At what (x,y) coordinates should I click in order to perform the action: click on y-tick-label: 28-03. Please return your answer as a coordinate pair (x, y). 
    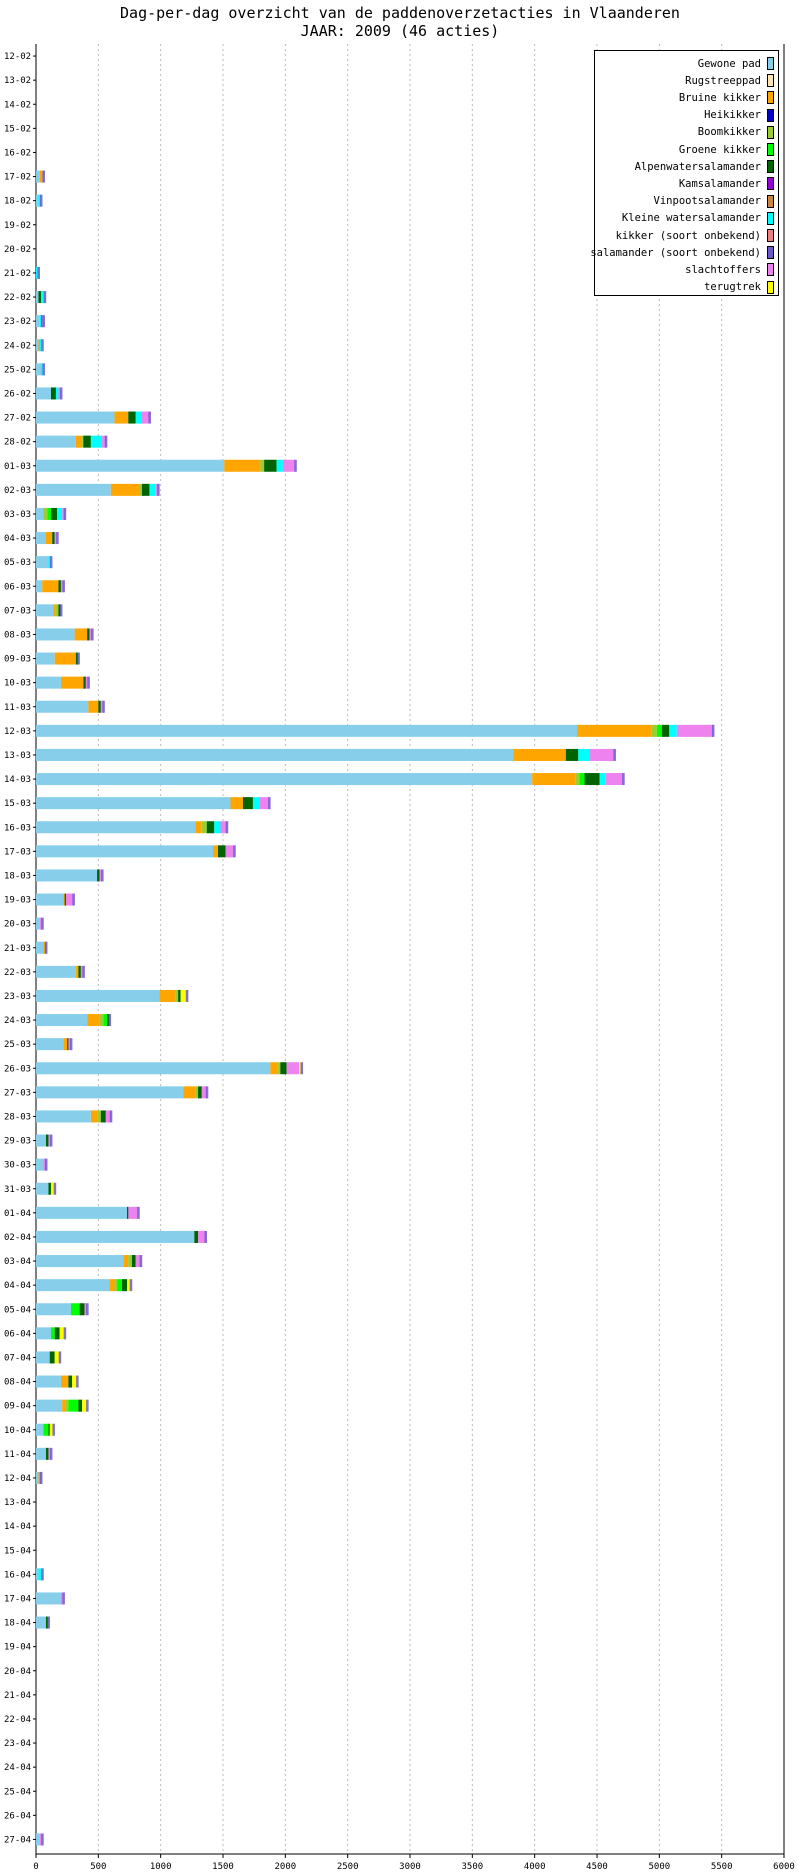
    Looking at the image, I should click on (17, 1117).